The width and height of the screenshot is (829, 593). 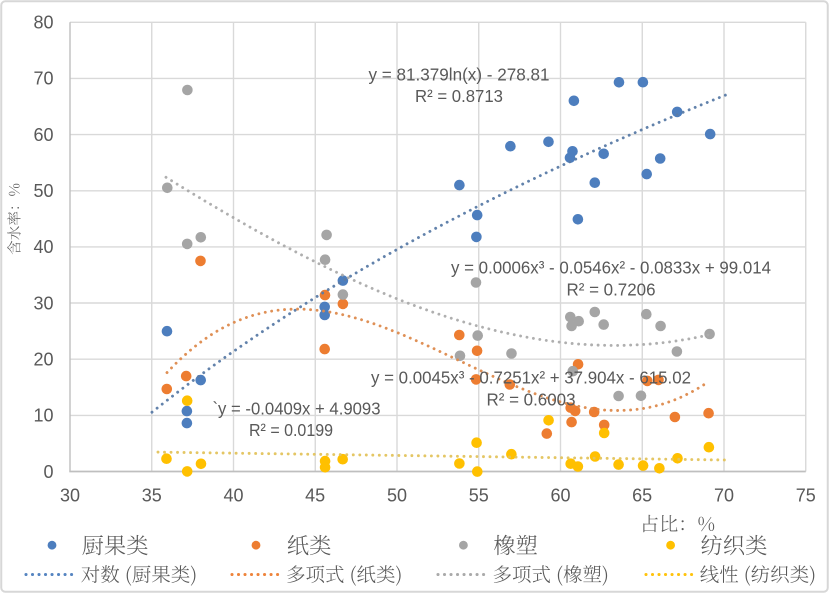 I want to click on svg-text: 20, so click(x=43, y=360).